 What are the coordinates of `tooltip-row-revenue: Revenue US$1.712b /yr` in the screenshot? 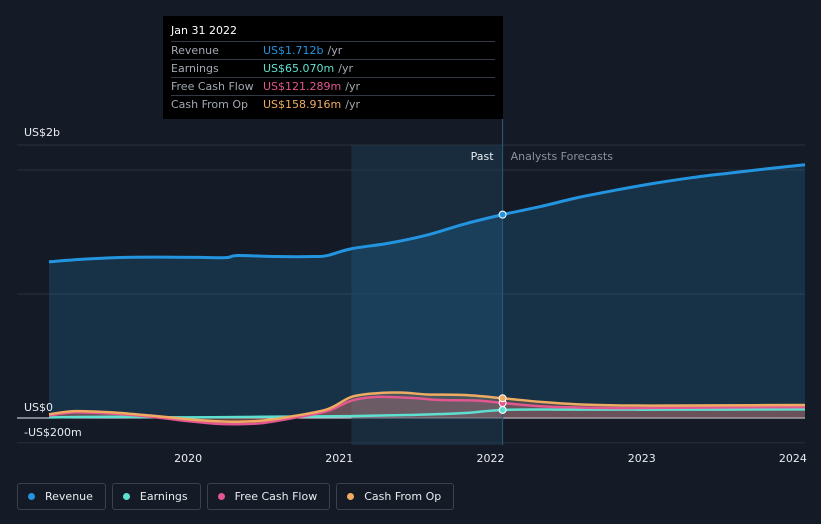 It's located at (333, 50).